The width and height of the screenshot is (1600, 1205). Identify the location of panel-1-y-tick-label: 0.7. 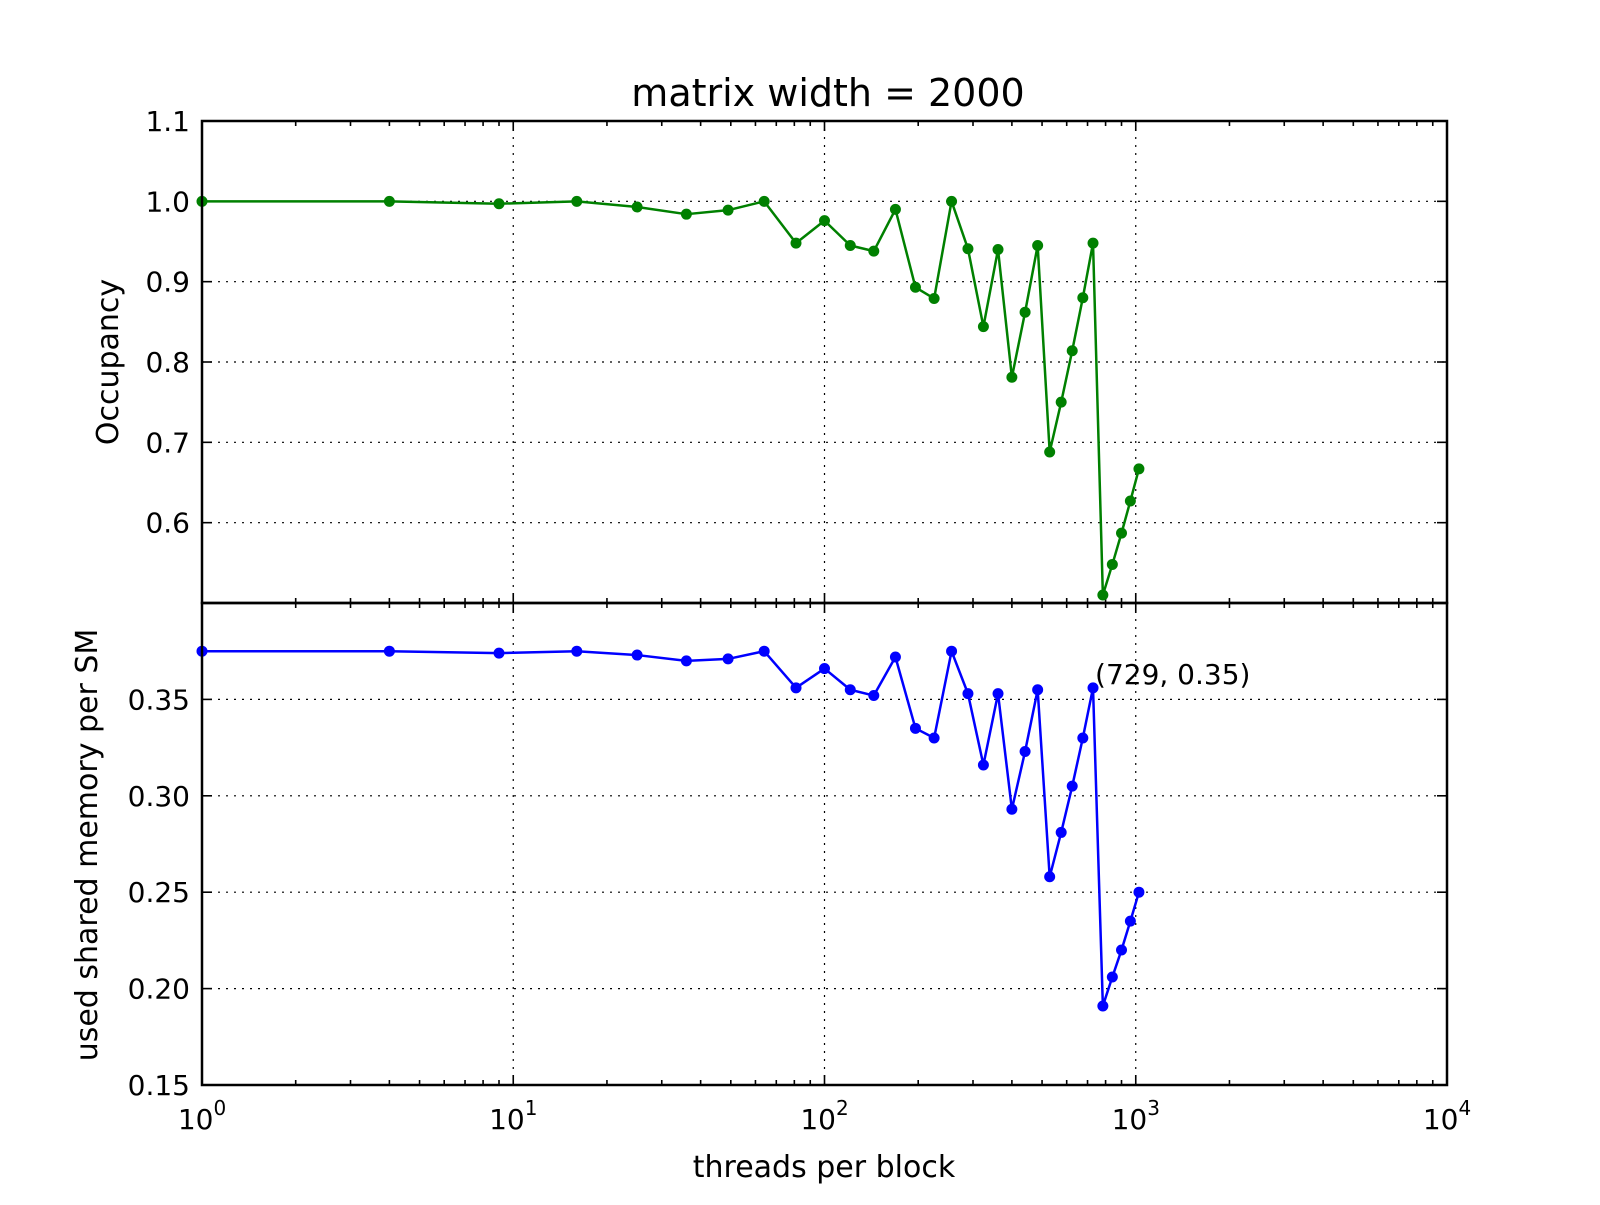
(167, 442).